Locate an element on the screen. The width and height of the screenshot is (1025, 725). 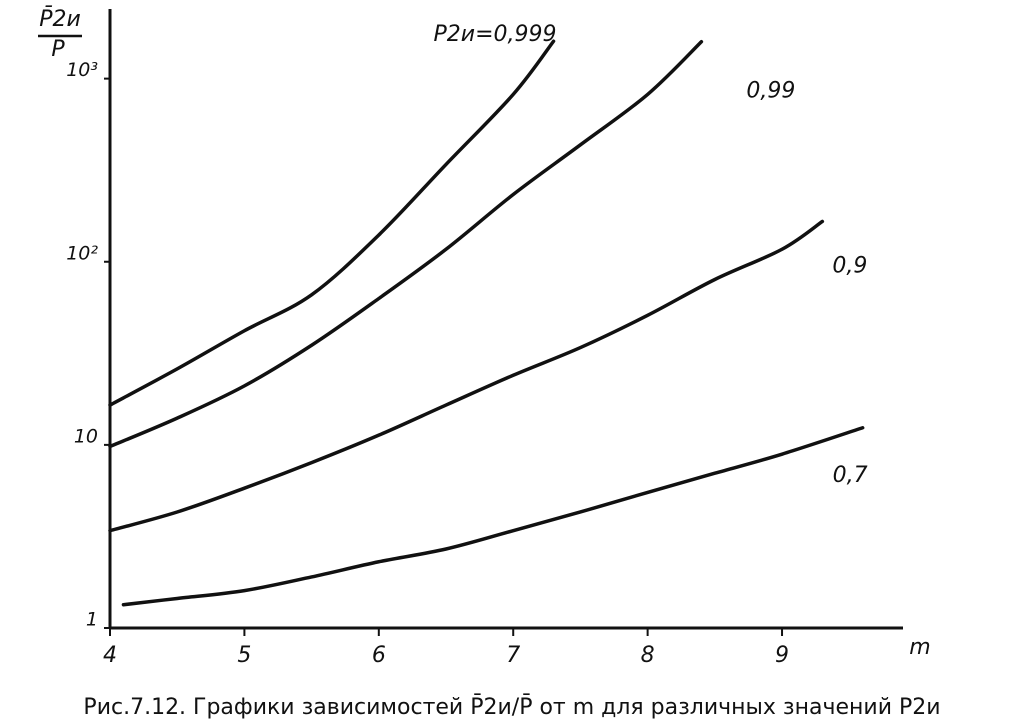
series-label: 0,7 is located at coordinates (850, 475).